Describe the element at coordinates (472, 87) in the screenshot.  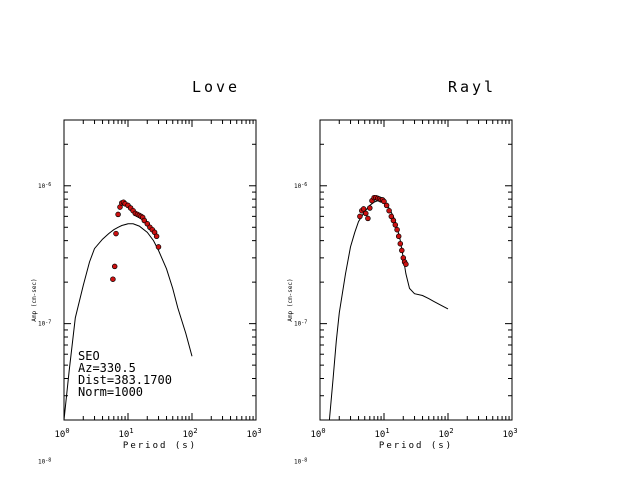
I see `chart-title: Rayl` at that location.